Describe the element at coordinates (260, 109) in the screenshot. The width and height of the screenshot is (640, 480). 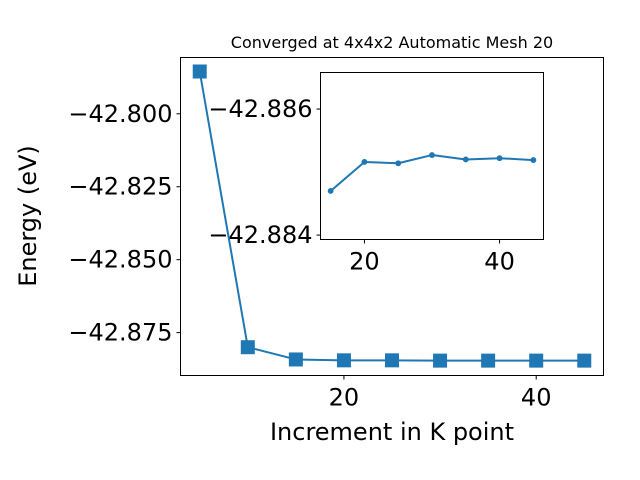
I see `inset-y-tick-label: −42.886` at that location.